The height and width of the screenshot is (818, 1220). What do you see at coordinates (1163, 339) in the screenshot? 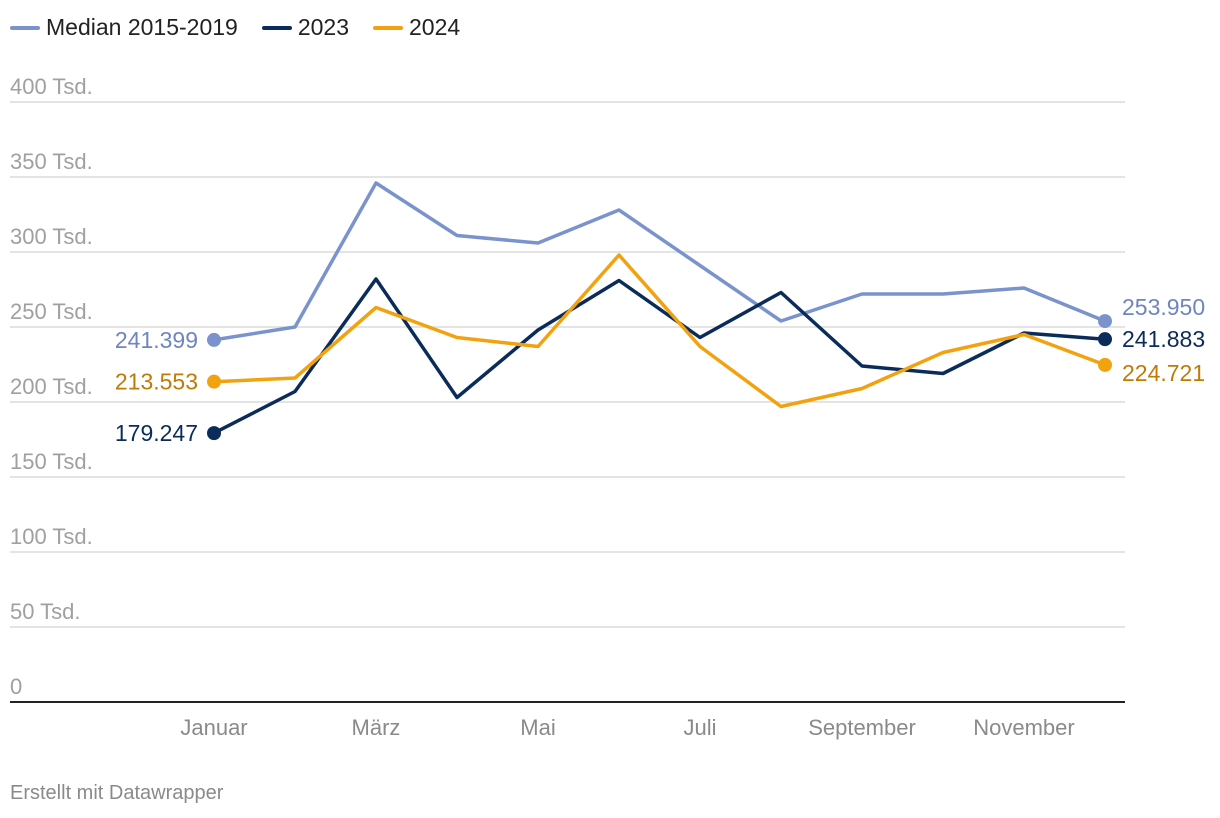
I see `series-end-label: 241.883` at bounding box center [1163, 339].